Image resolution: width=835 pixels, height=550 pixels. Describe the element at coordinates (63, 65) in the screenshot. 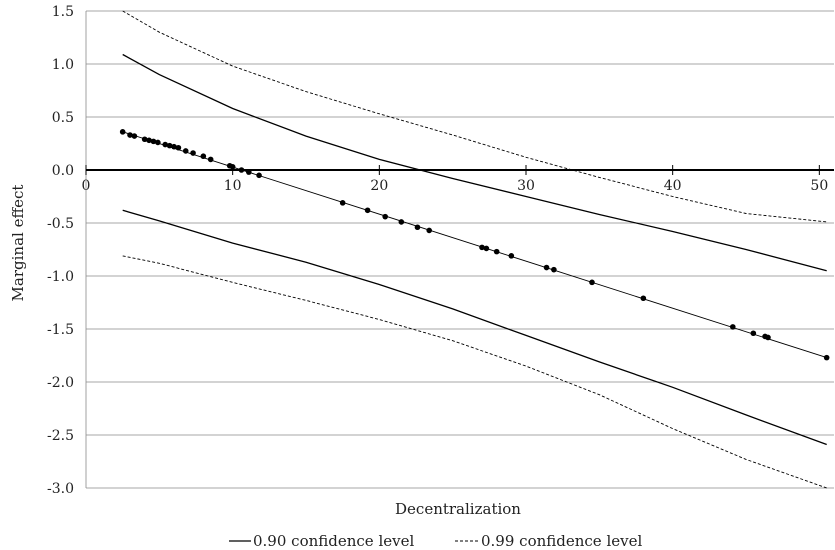

I see `y-tick-label: 1.0` at that location.